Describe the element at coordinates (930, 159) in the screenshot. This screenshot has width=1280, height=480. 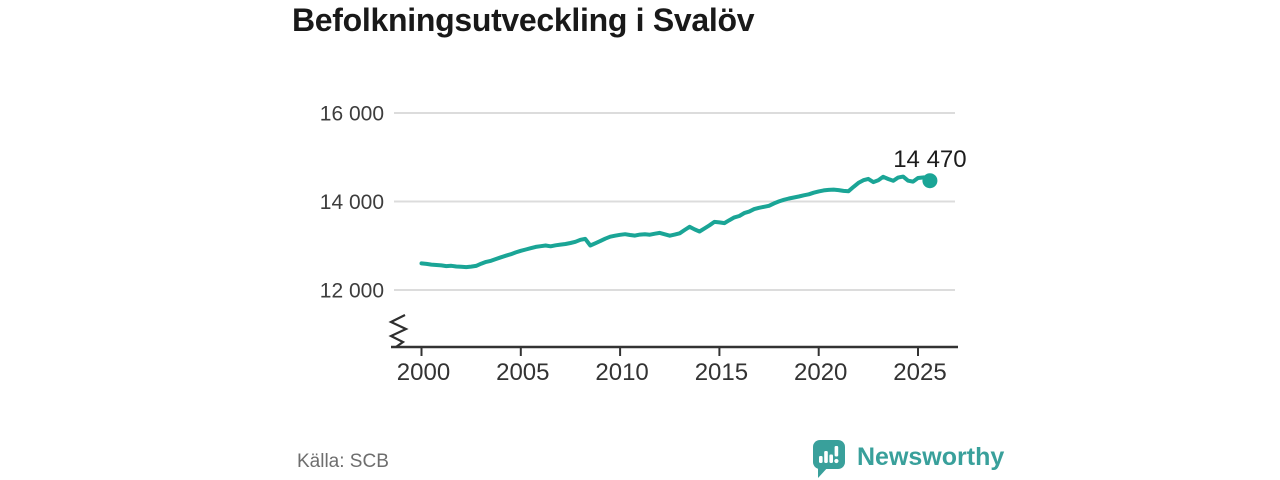
I see `latest-value-label: 14 470` at that location.